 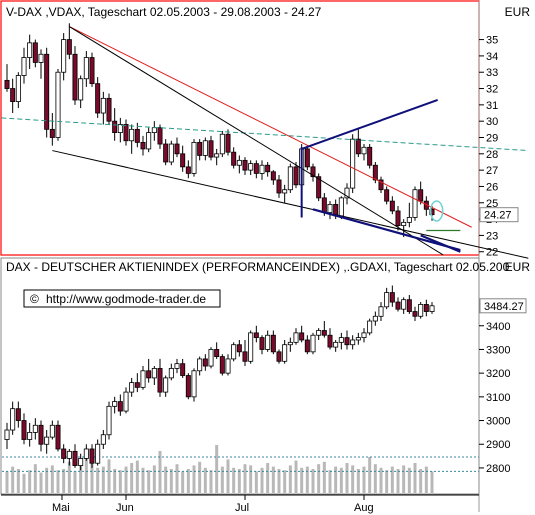 I want to click on vdax-y-tick-label: 25, so click(x=492, y=204).